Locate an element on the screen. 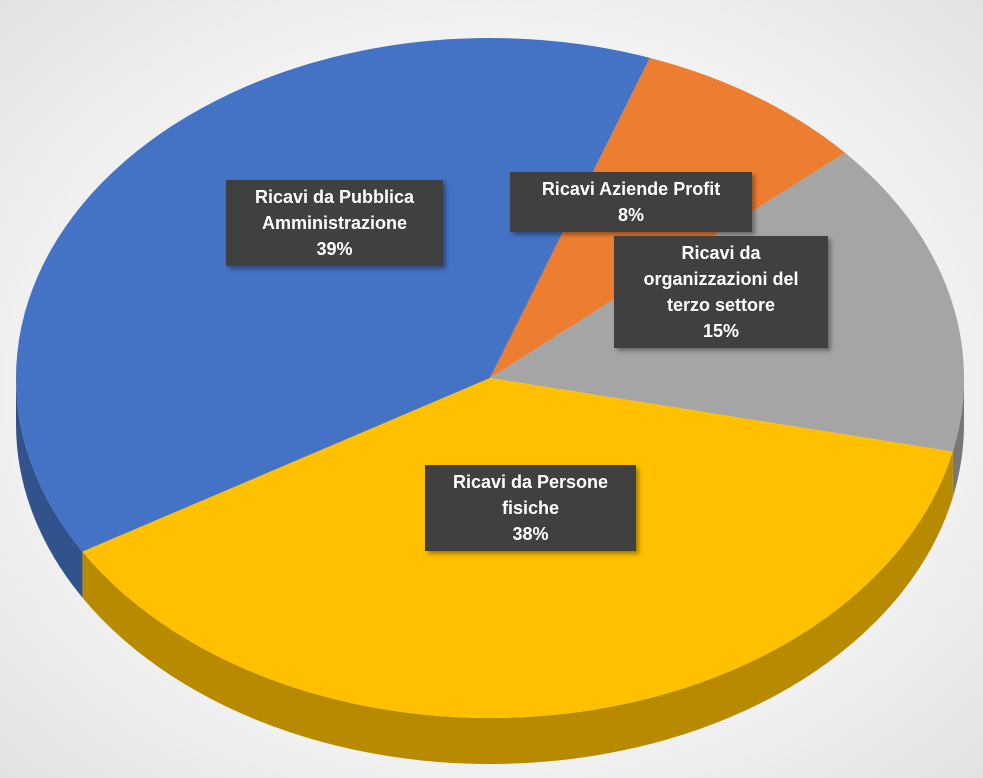 This screenshot has width=983, height=778. data-label: Ricavi da Pubblica Amministrazione 39% is located at coordinates (334, 223).